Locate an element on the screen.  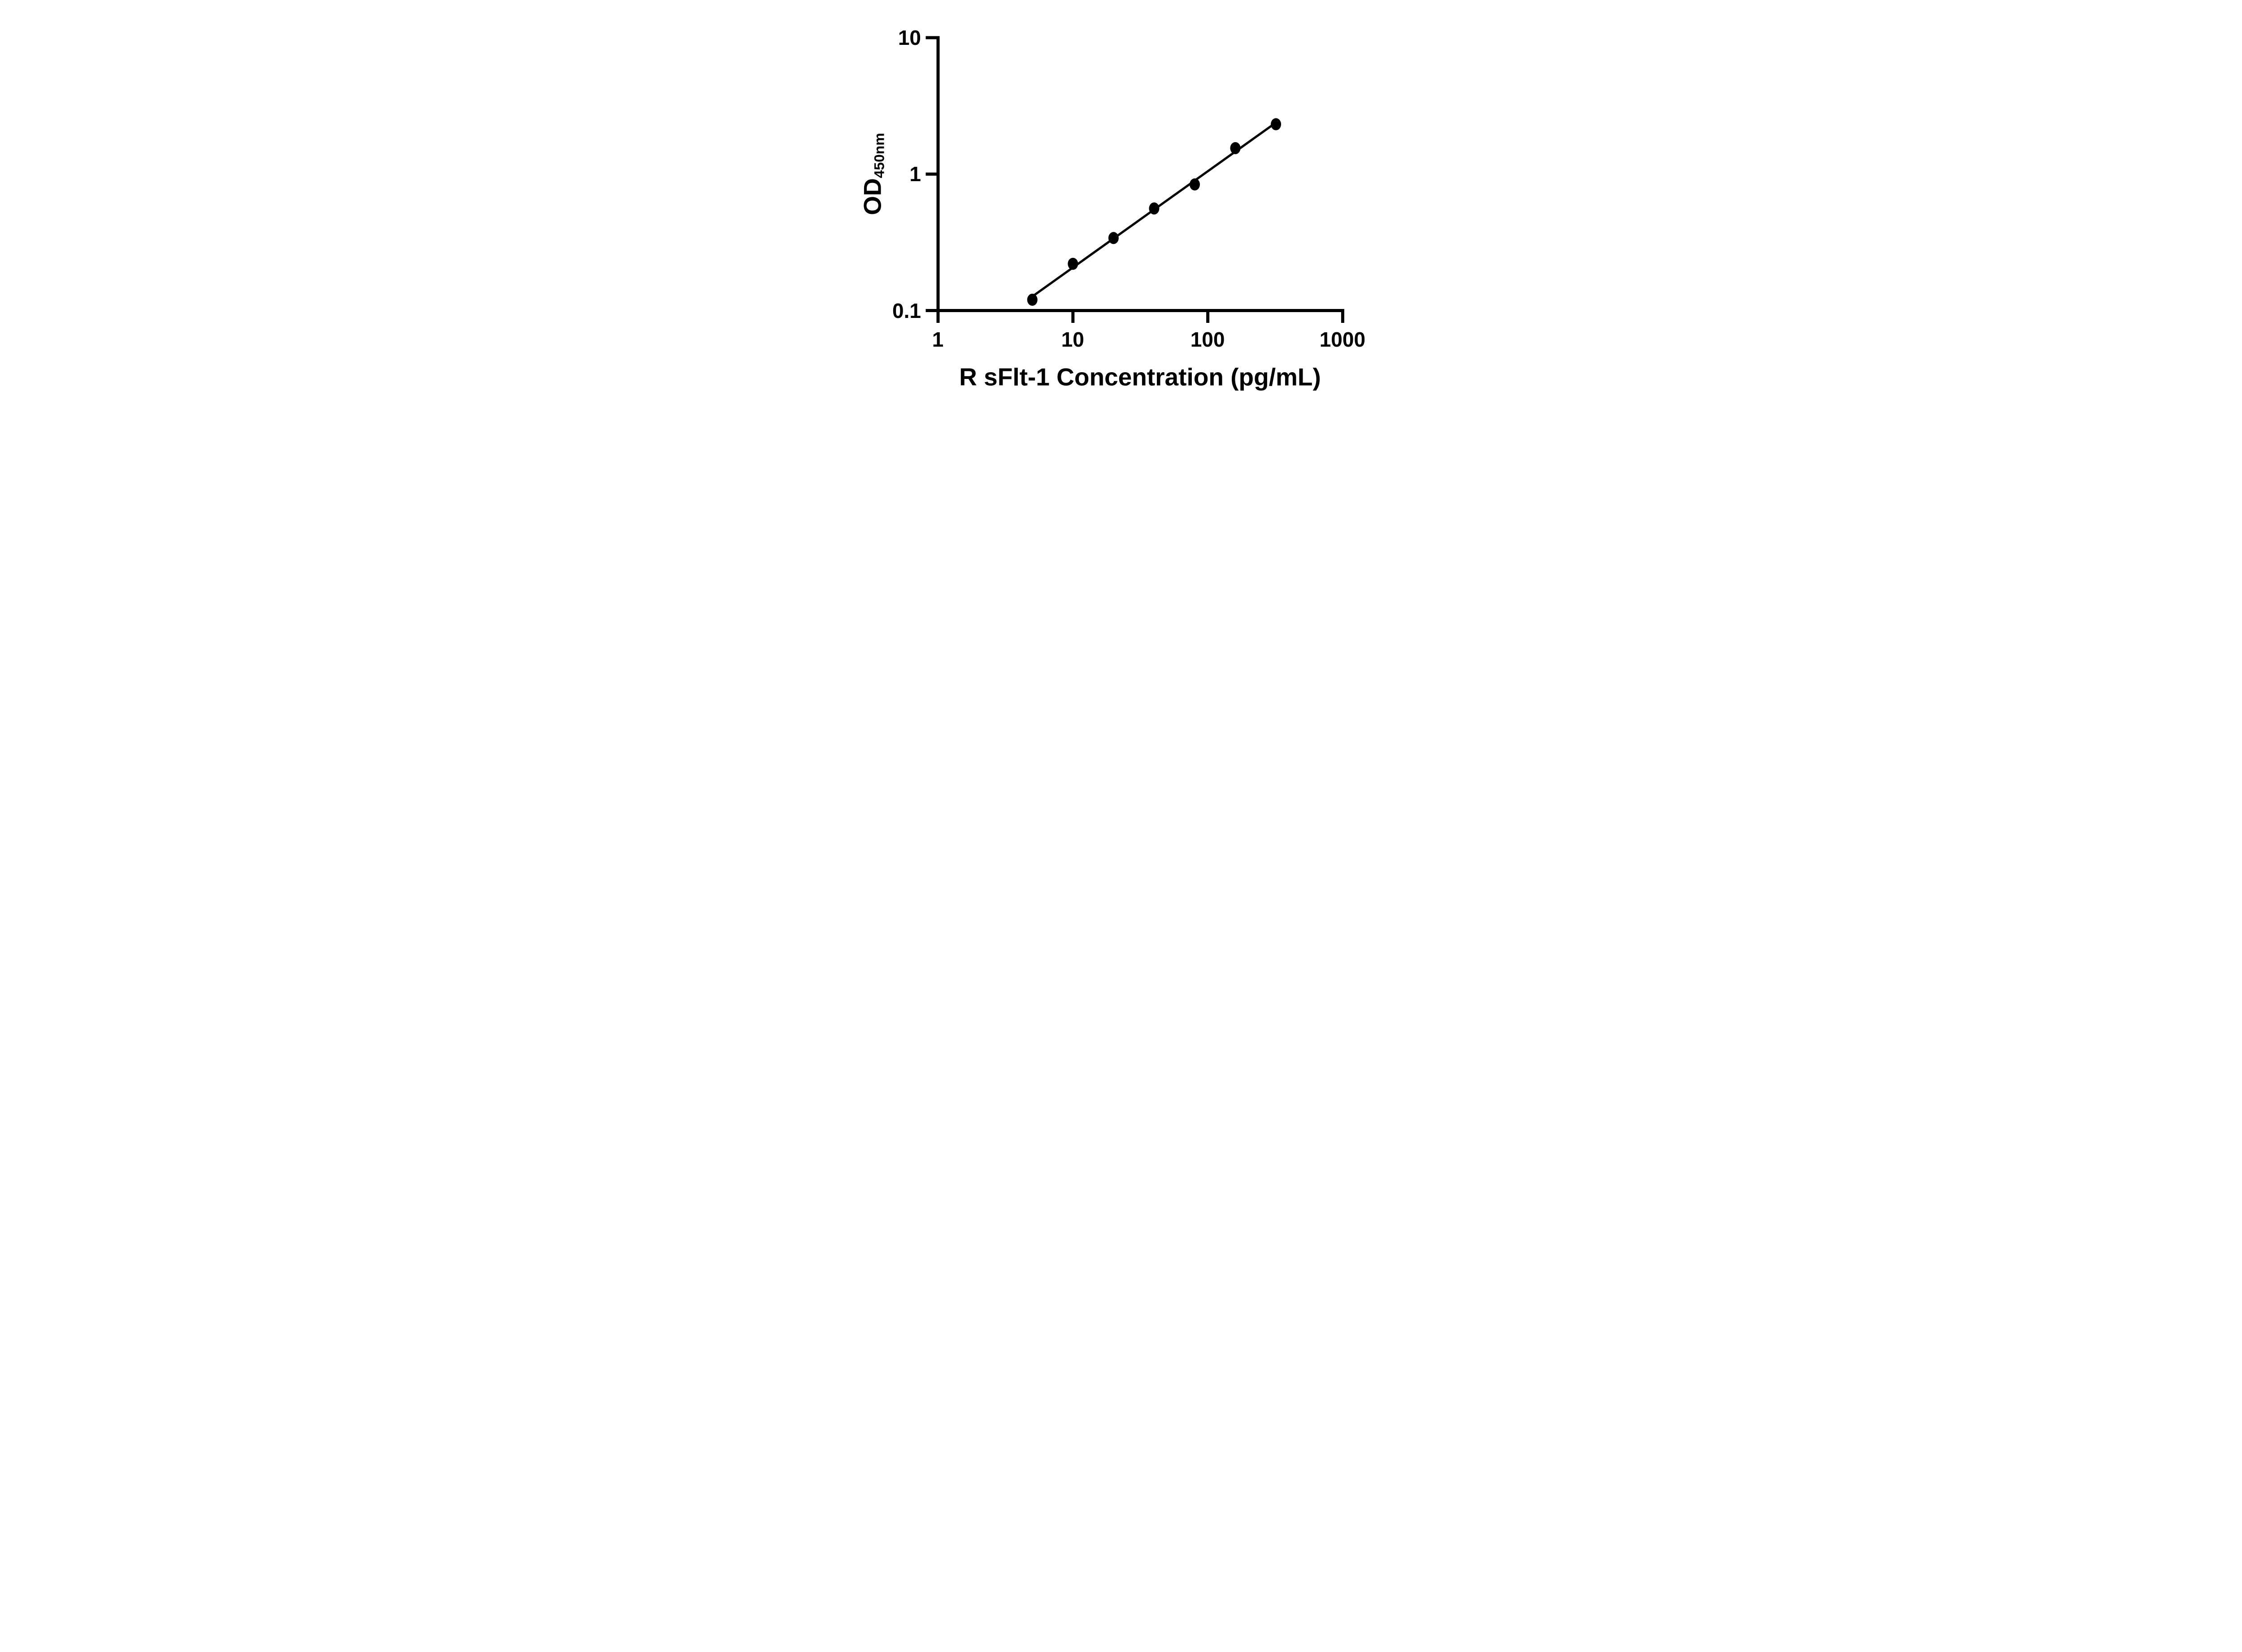
x-tick-label: 100 is located at coordinates (1207, 339).